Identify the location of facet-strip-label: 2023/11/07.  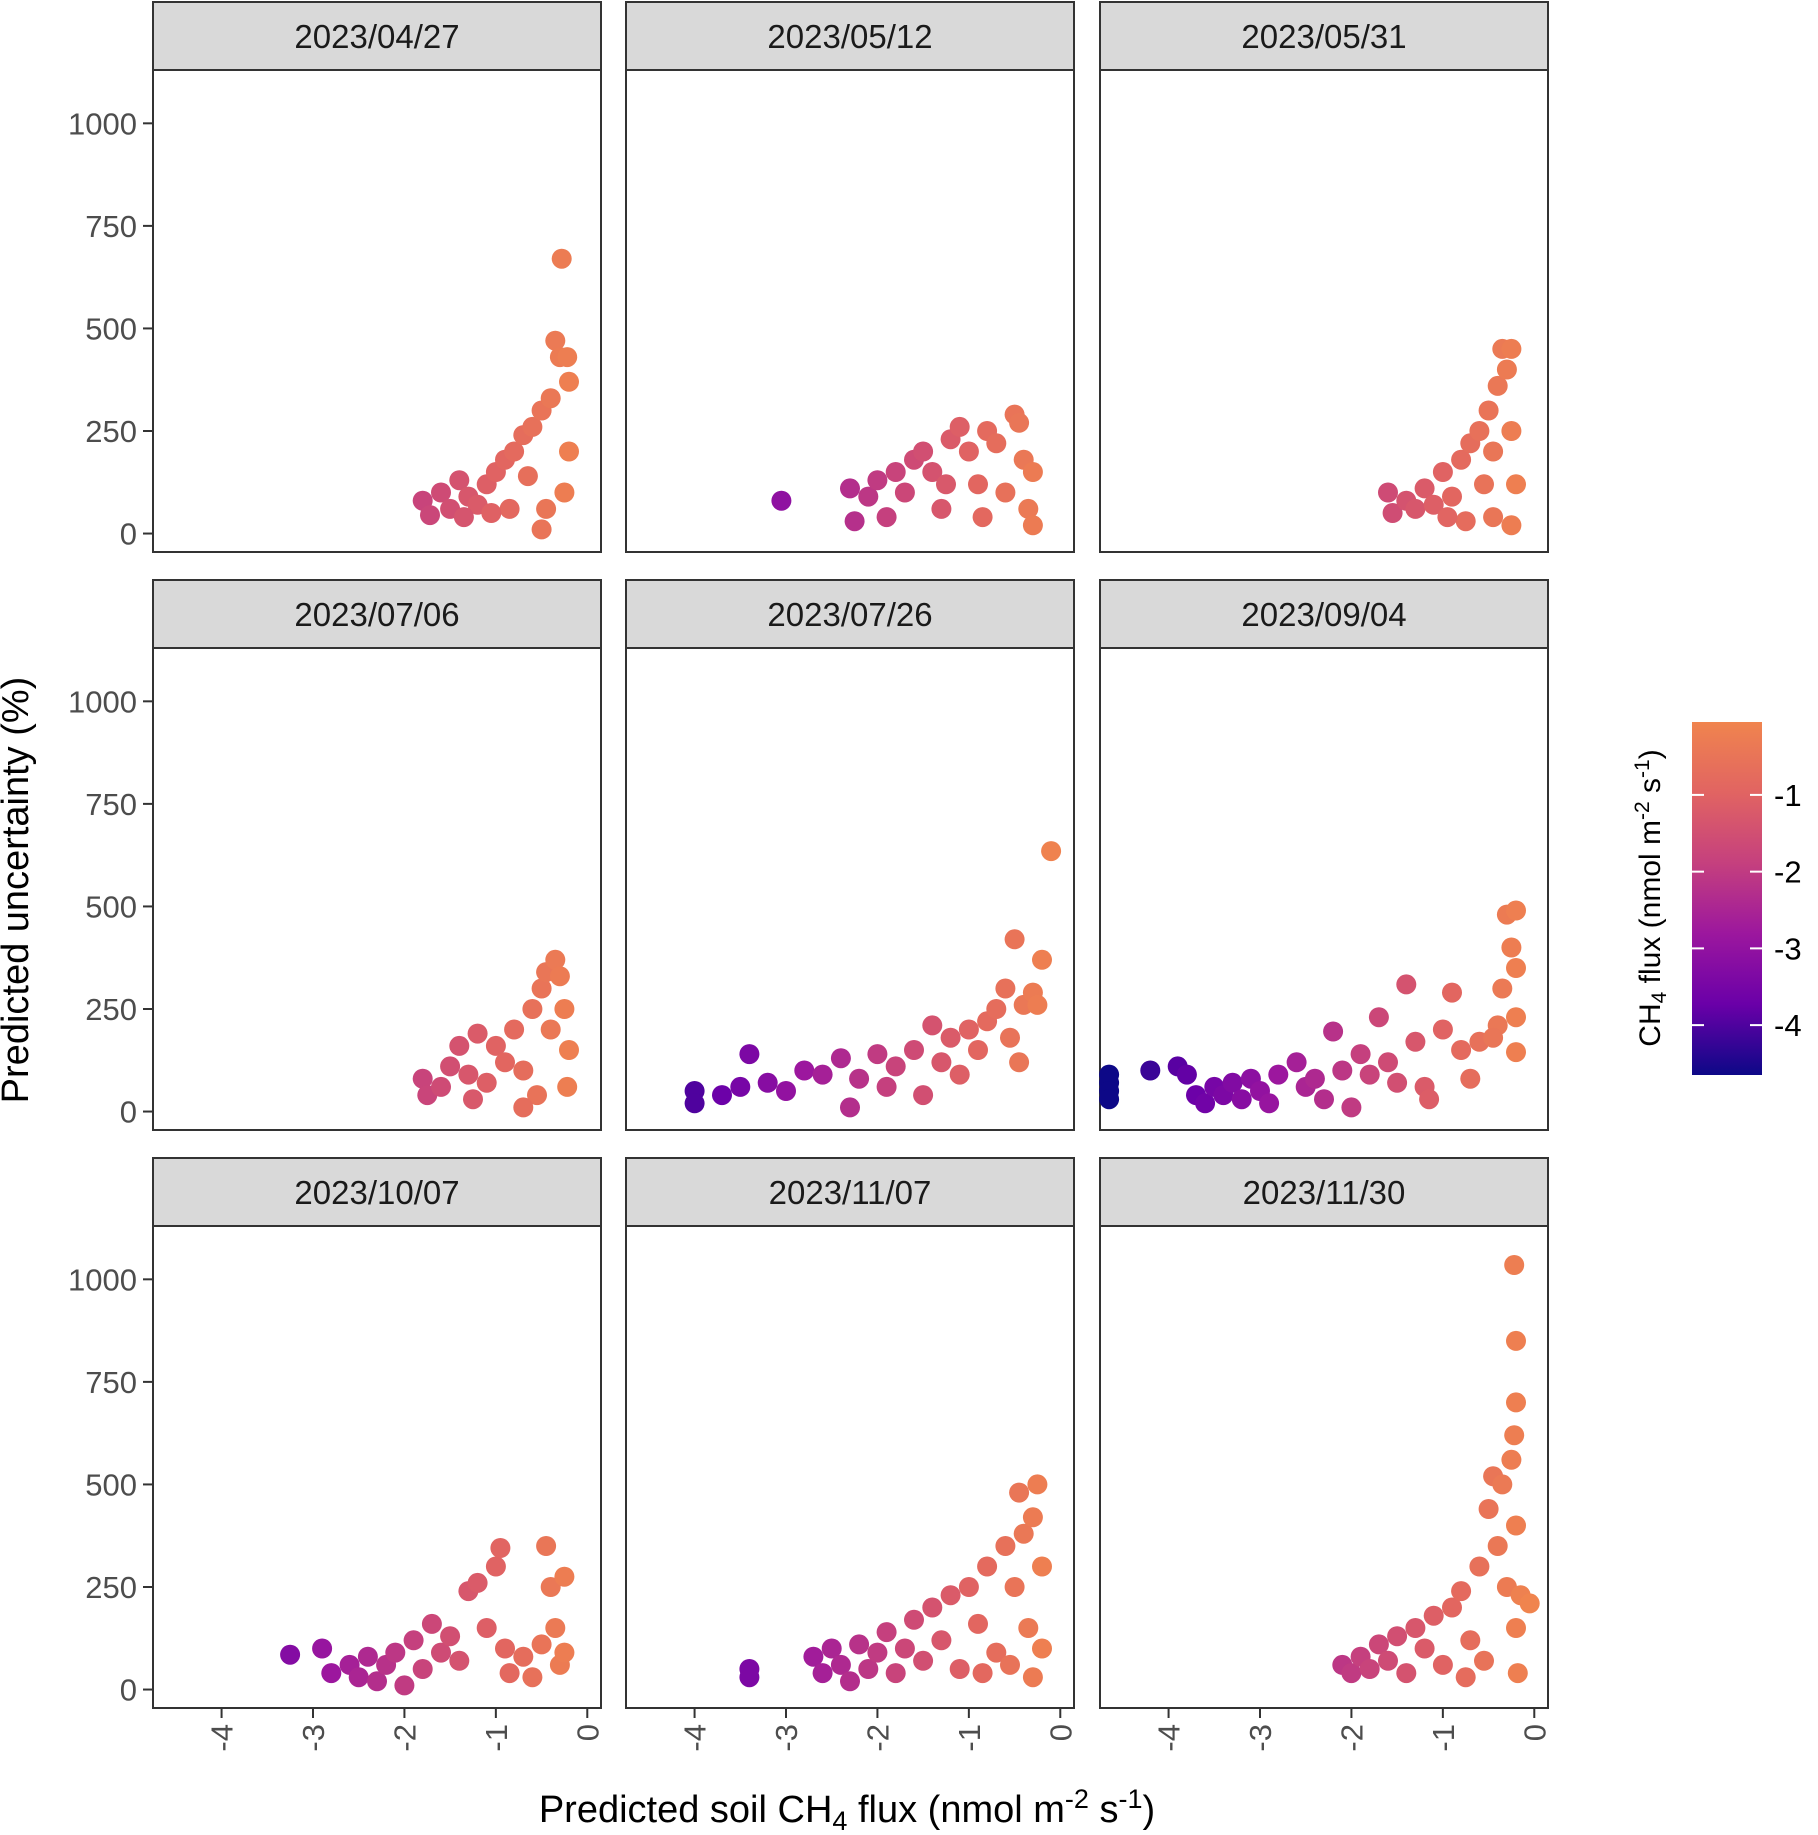
(850, 1192).